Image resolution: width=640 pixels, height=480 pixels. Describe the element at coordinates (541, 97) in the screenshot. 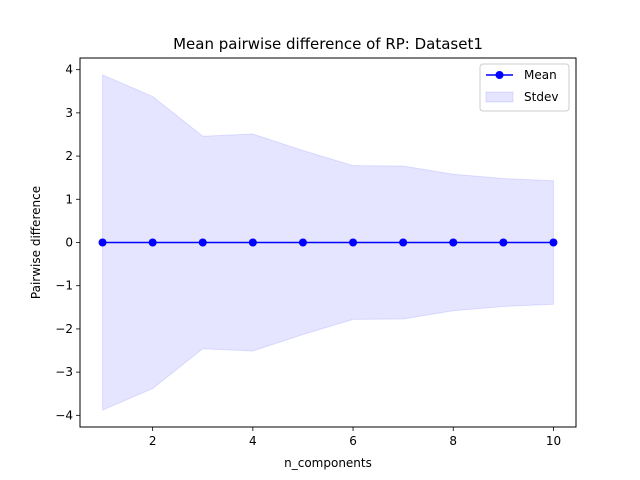

I see `legend-stdev-label: Stdev` at that location.